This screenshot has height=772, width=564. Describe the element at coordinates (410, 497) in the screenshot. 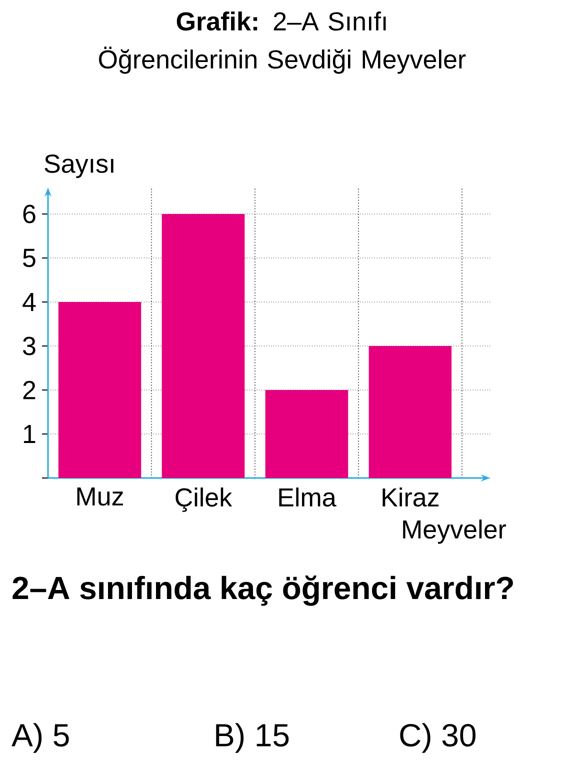

I see `x-tick-label: Kiraz` at that location.